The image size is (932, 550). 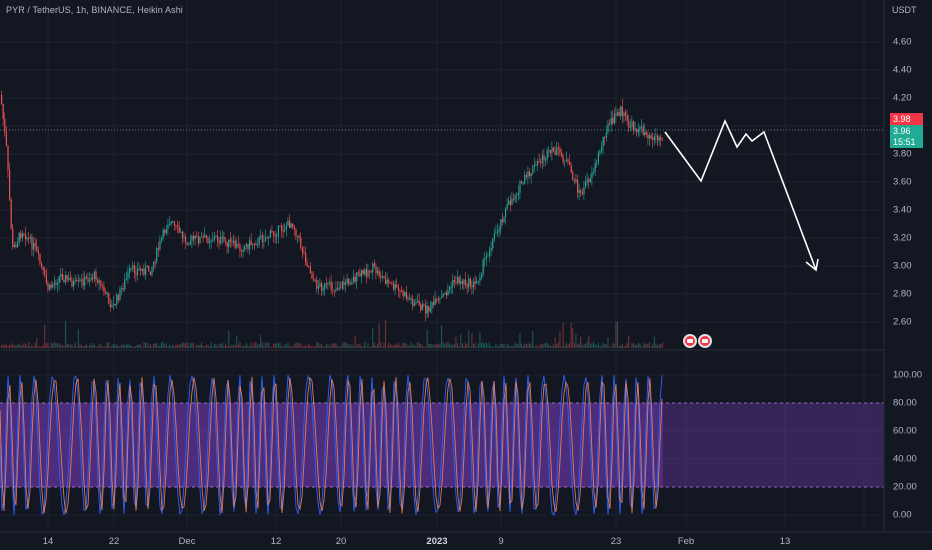 What do you see at coordinates (332, 334) in the screenshot?
I see `volume-bars` at bounding box center [332, 334].